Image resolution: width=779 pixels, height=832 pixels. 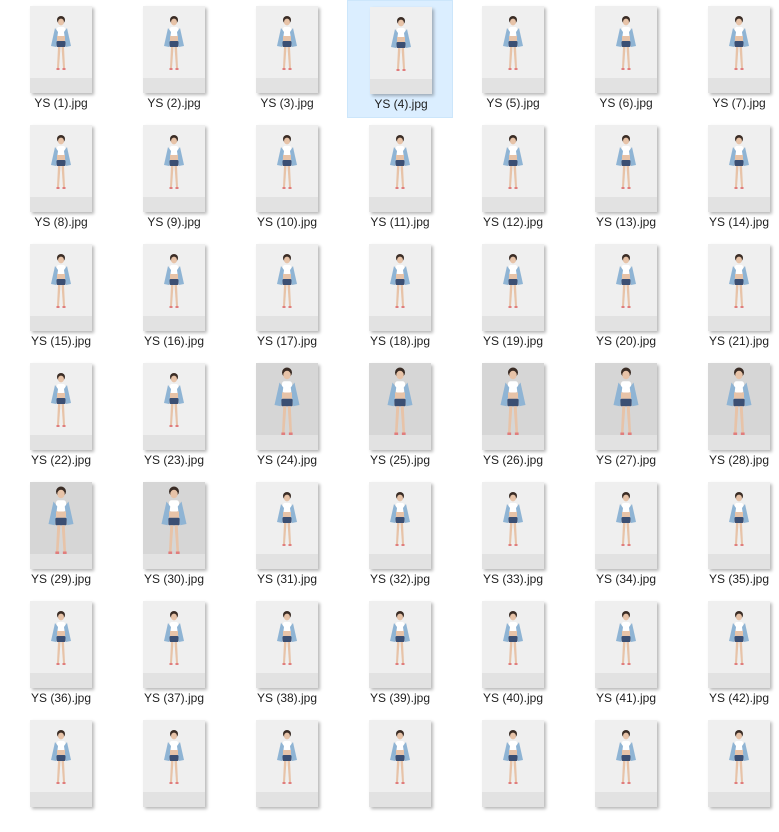 I want to click on file-item: YS (35).jpg, so click(x=732, y=535).